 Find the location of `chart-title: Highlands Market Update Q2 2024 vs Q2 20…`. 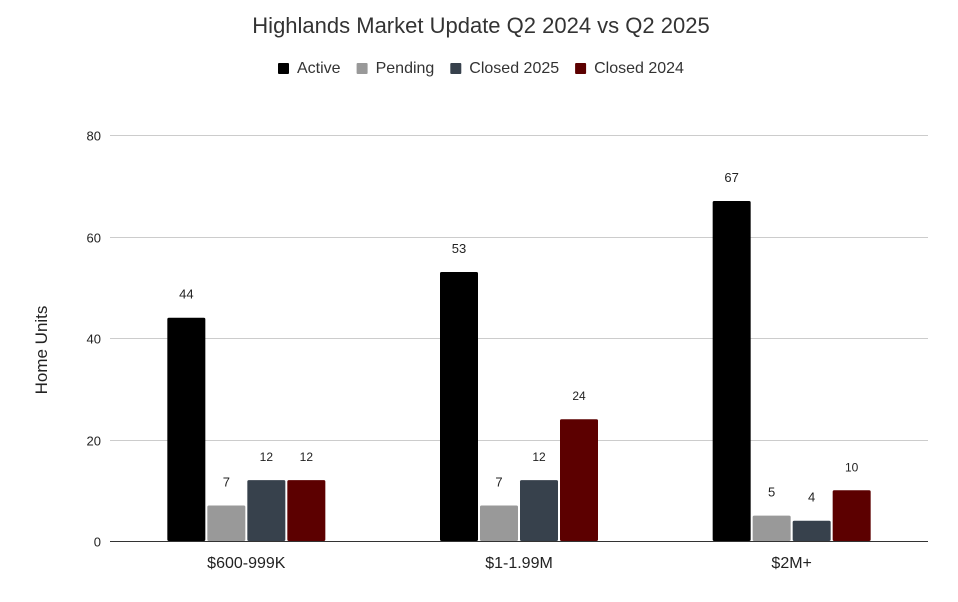

chart-title: Highlands Market Update Q2 2024 vs Q2 20… is located at coordinates (480, 25).